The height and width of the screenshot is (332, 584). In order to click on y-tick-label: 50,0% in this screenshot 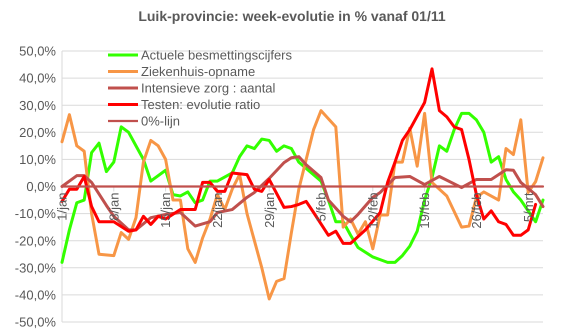, I will do `click(37, 51)`.